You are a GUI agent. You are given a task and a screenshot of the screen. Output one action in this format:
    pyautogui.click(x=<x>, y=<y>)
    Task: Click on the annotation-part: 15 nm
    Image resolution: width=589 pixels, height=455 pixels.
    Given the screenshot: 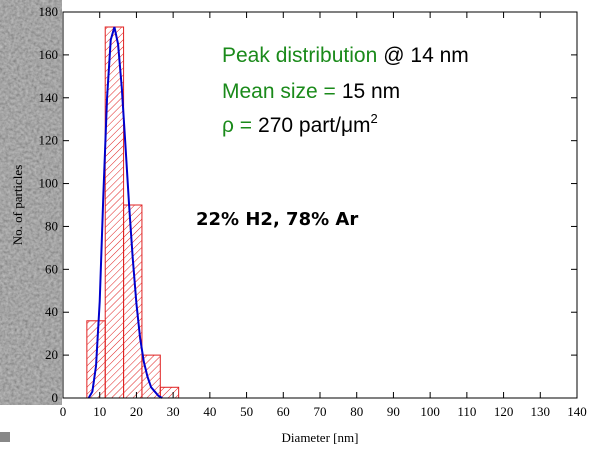 What is the action you would take?
    pyautogui.click(x=371, y=91)
    